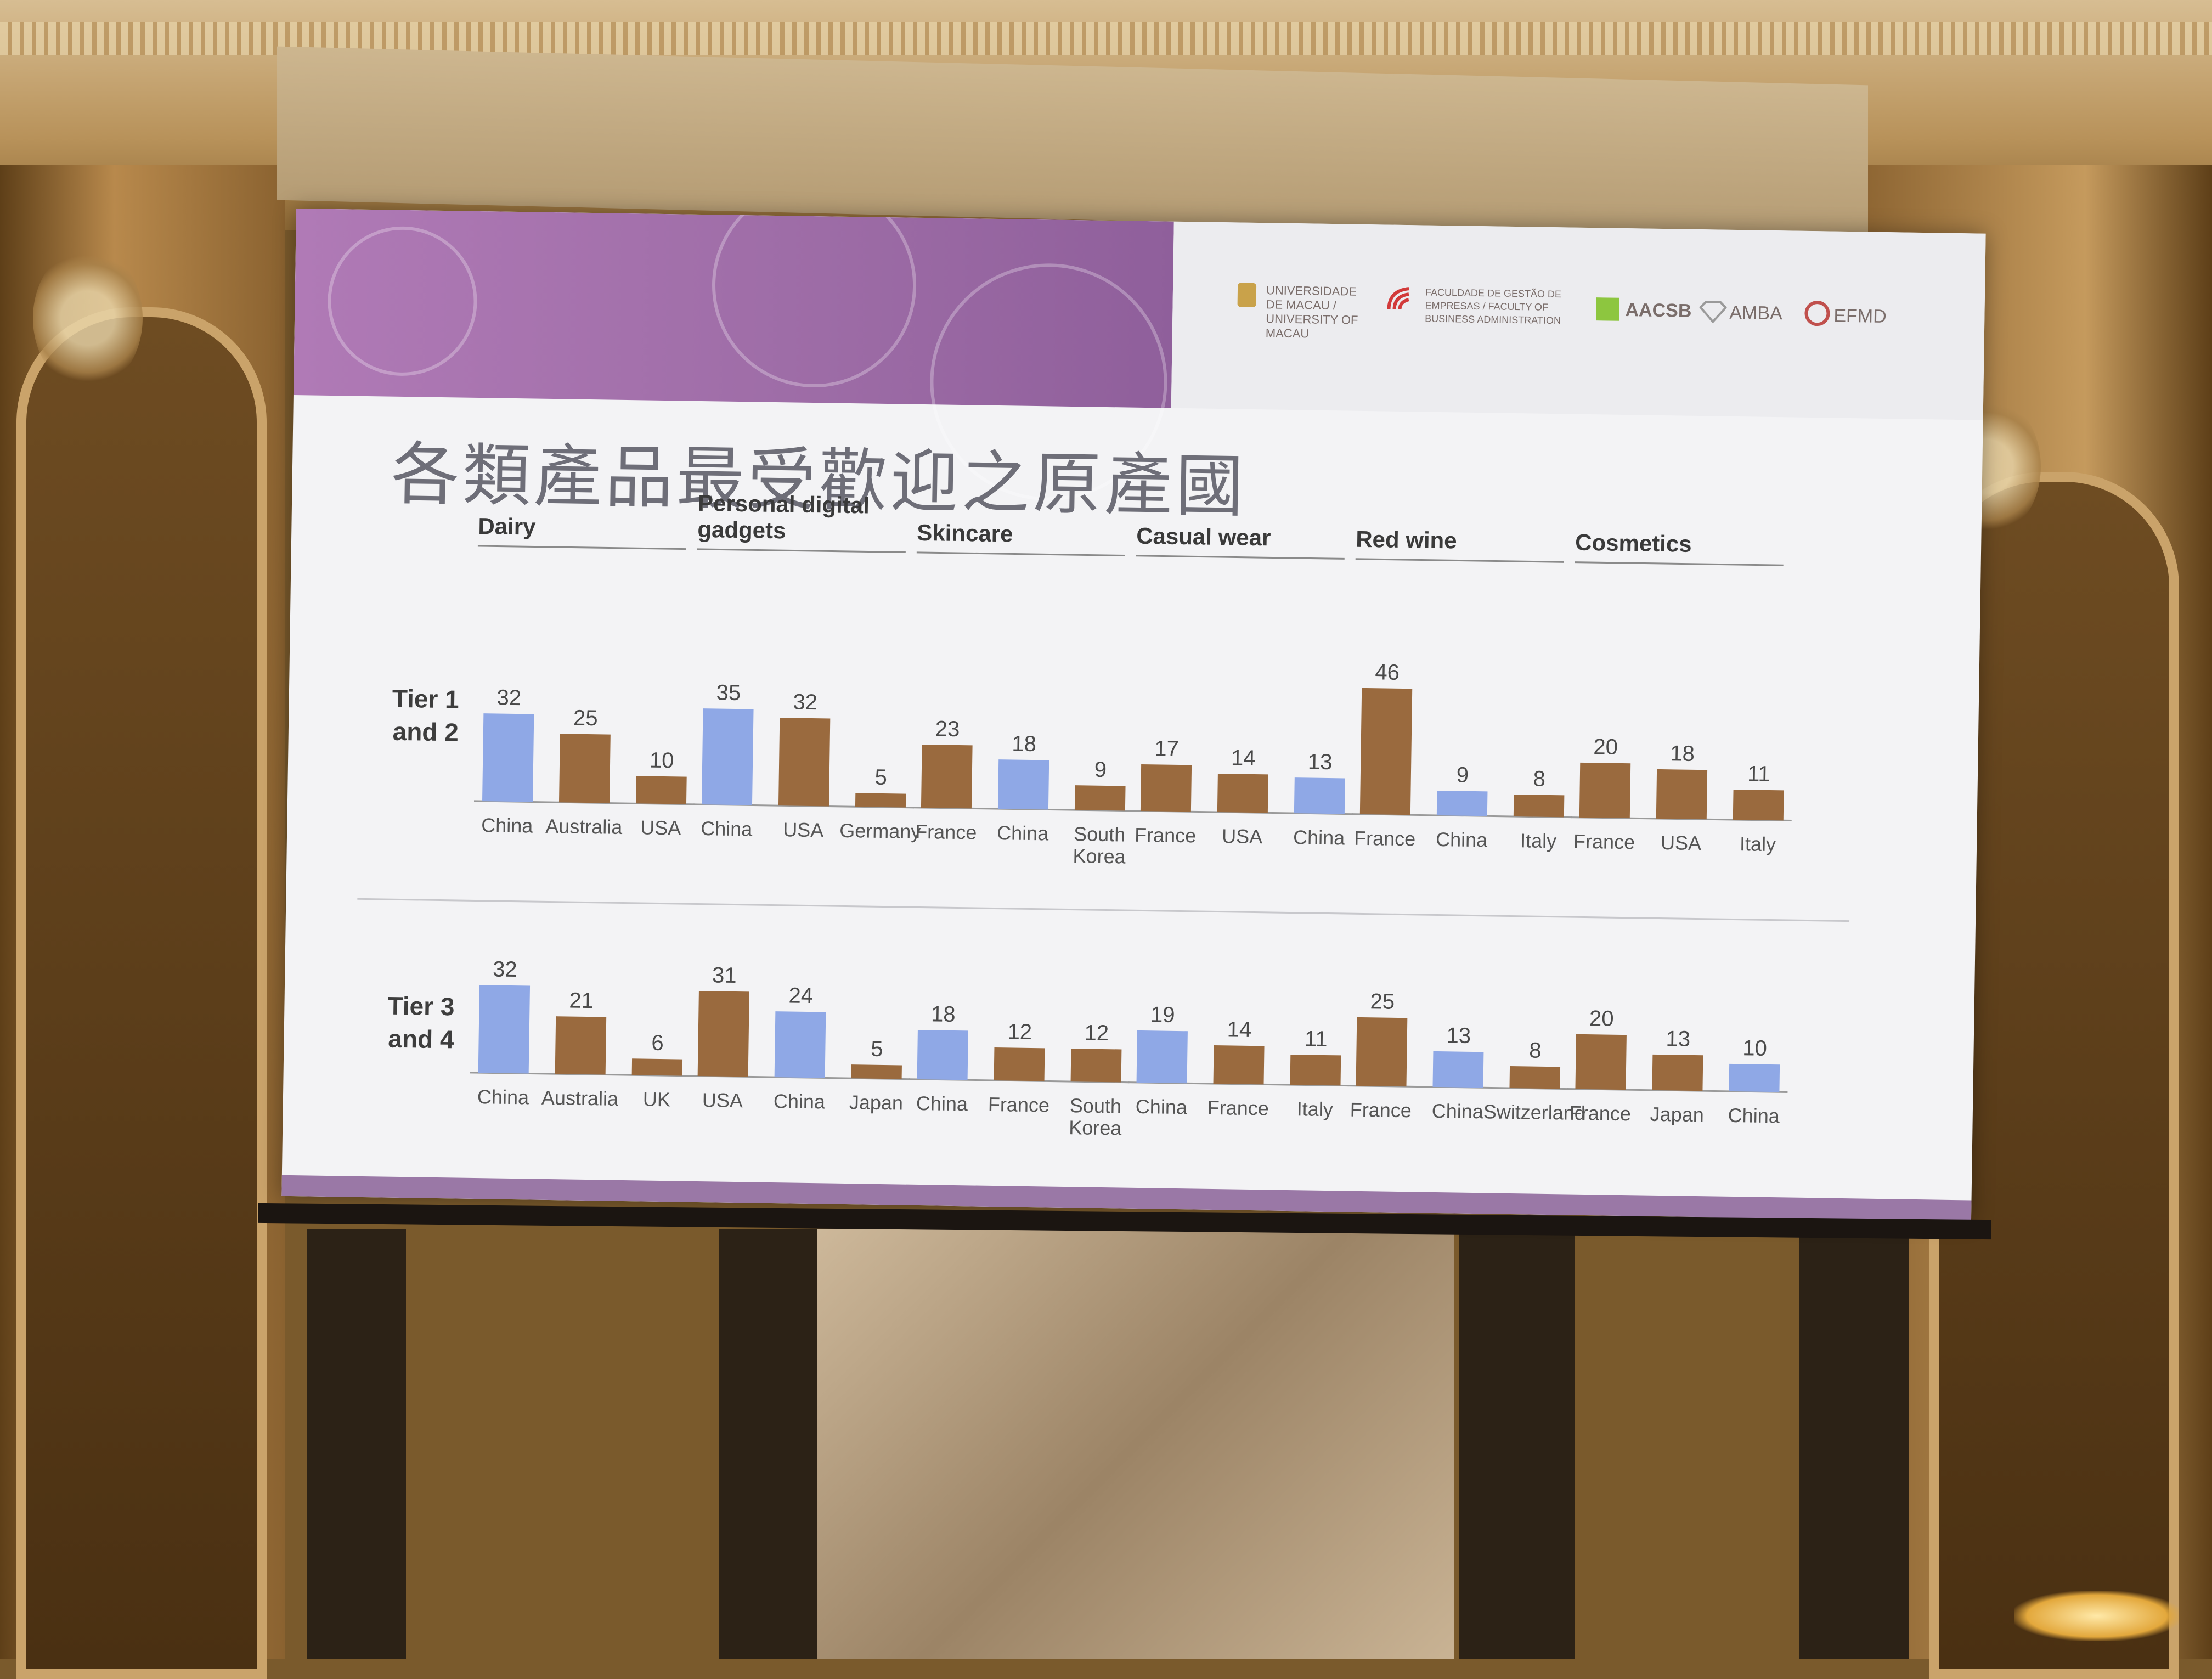 The height and width of the screenshot is (1679, 2212). I want to click on category-title: Dairy, so click(507, 527).